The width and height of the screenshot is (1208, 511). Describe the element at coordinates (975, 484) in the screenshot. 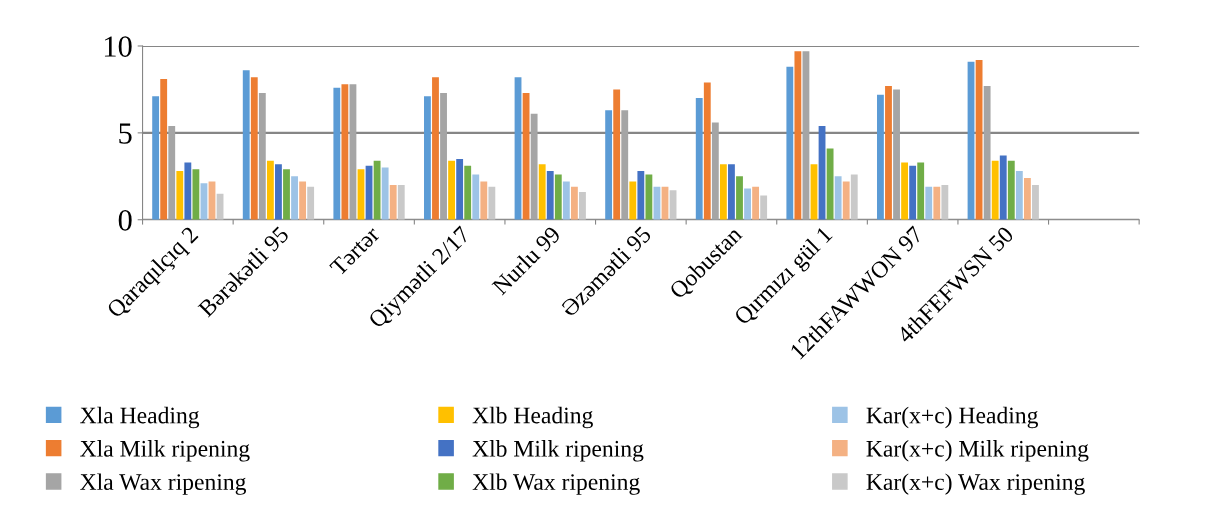

I see `legend-label: Kar(x+c) Wax ripening` at that location.